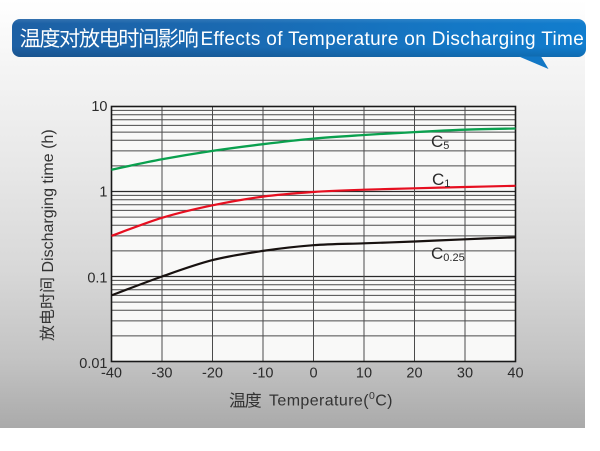  Describe the element at coordinates (331, 400) in the screenshot. I see `svg-text: Temperature(0C)` at that location.